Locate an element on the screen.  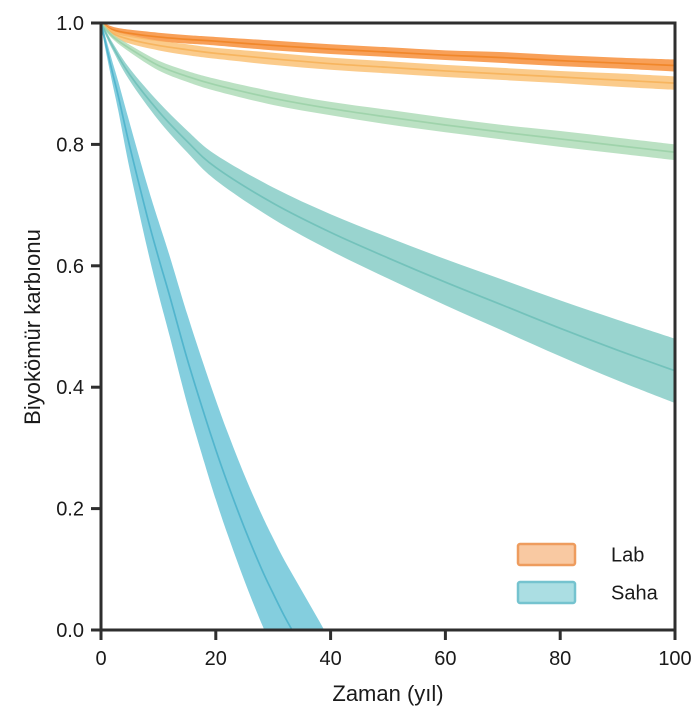
x-tick-label-100: 100 is located at coordinates (674, 659).